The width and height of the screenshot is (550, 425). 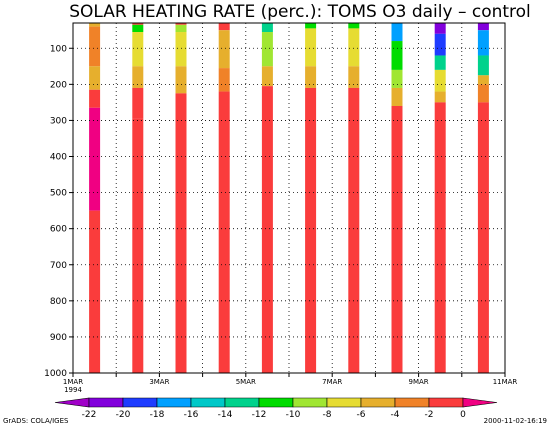 I want to click on colorbar-label-10: -4, so click(x=395, y=415).